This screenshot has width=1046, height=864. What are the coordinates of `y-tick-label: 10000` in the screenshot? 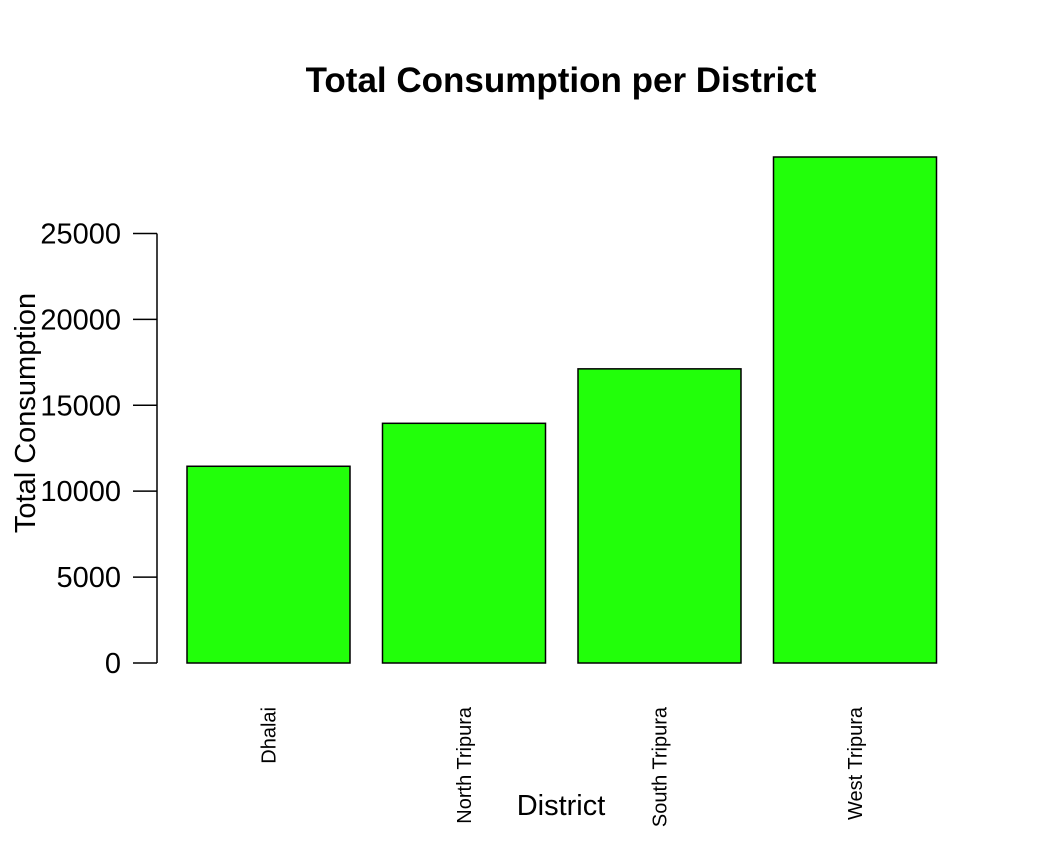 It's located at (80, 492).